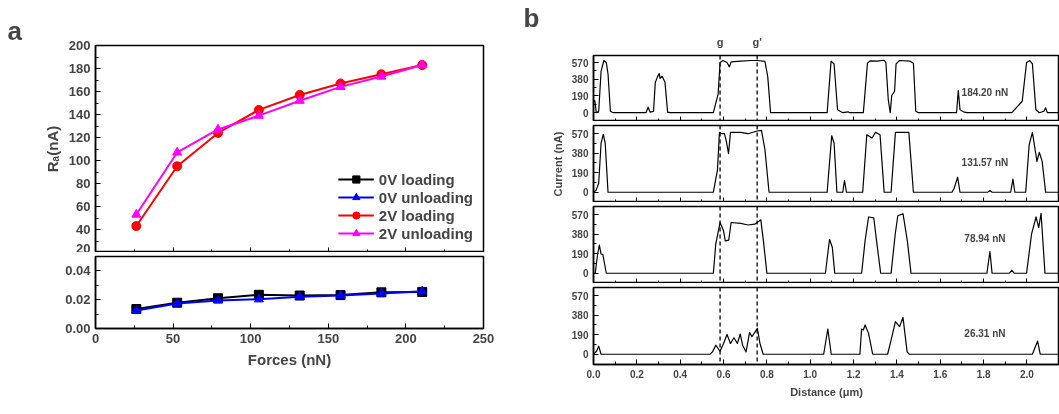  I want to click on legend-label: 0V loading, so click(416, 179).